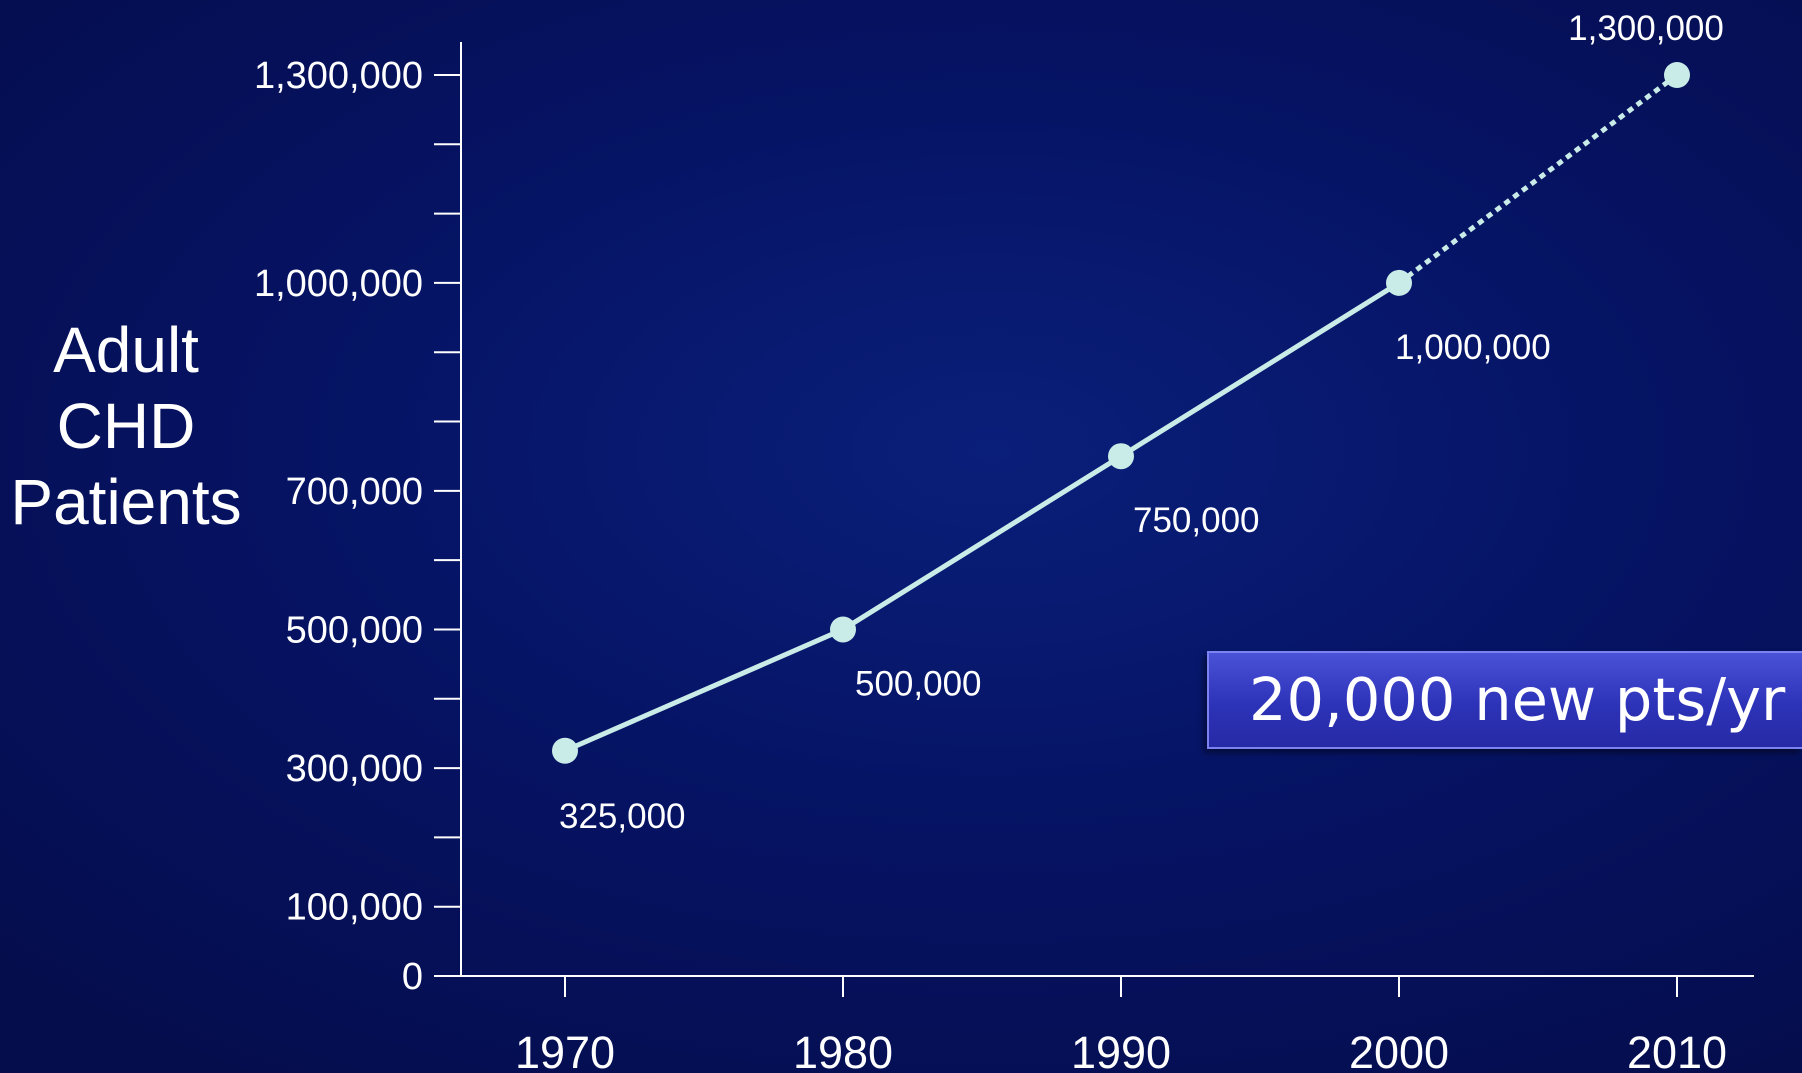 The height and width of the screenshot is (1073, 1802). What do you see at coordinates (1399, 1050) in the screenshot?
I see `x-tick-label: 2000` at bounding box center [1399, 1050].